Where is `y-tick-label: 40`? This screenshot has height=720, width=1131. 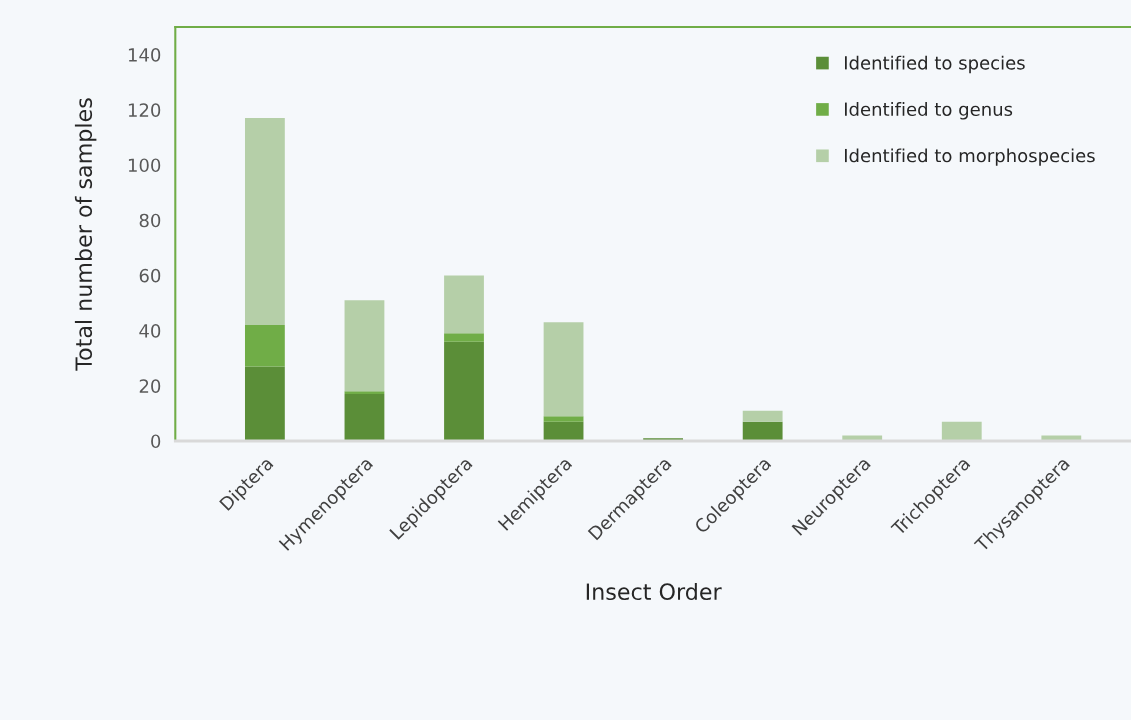 y-tick-label: 40 is located at coordinates (150, 331).